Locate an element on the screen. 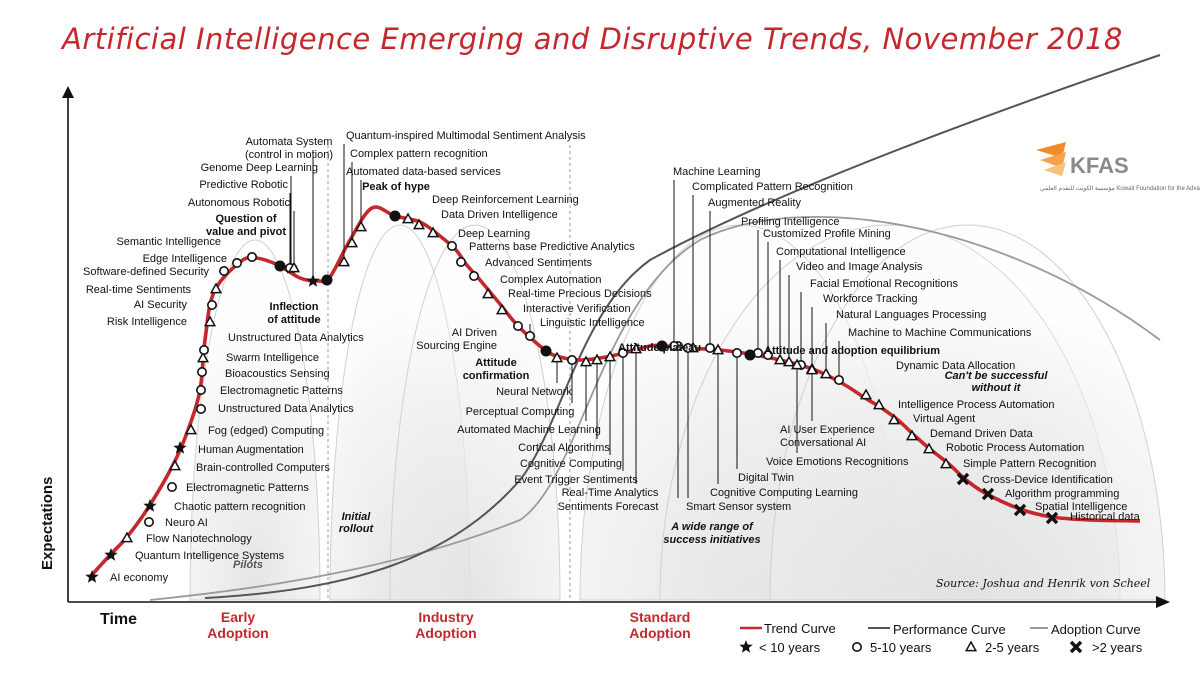  item-label: Augmented Reality is located at coordinates (754, 203).